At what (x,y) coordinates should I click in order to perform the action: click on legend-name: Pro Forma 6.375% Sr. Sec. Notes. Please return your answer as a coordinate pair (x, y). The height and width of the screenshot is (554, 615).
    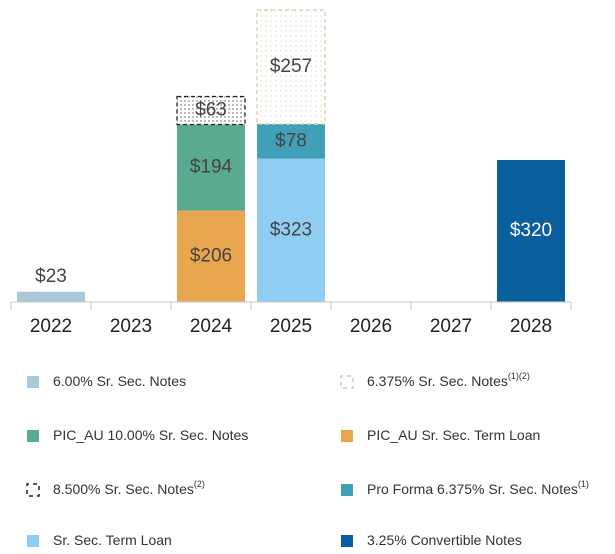
    Looking at the image, I should click on (472, 489).